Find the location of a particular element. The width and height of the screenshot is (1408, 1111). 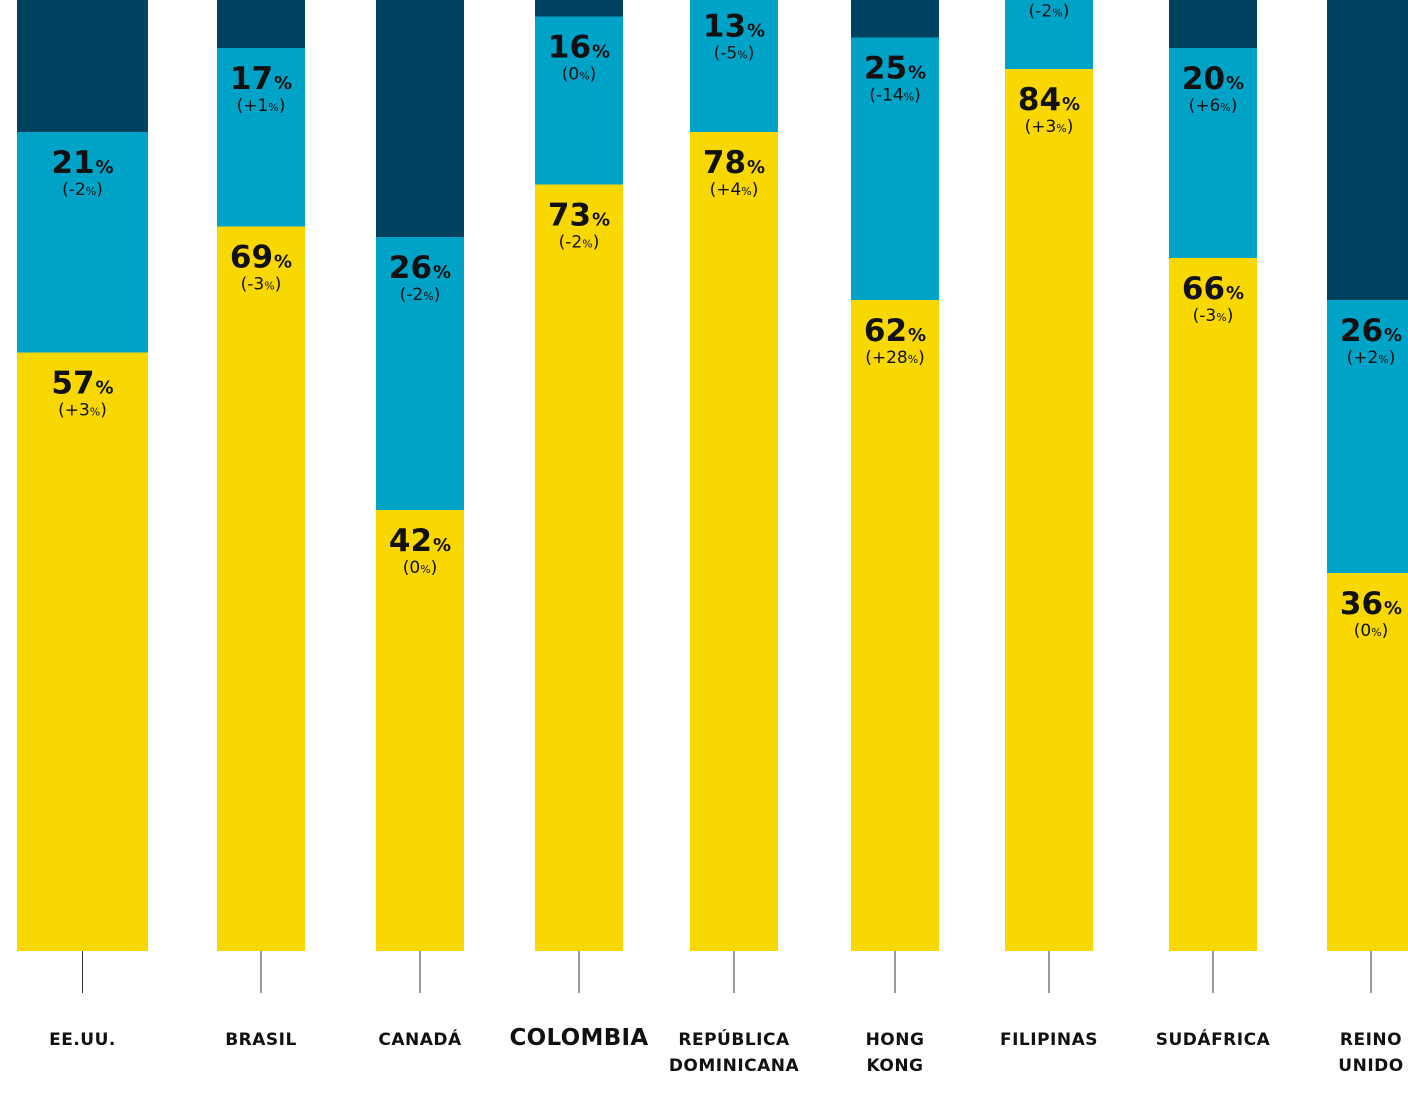

value-number: 69 is located at coordinates (251, 258).